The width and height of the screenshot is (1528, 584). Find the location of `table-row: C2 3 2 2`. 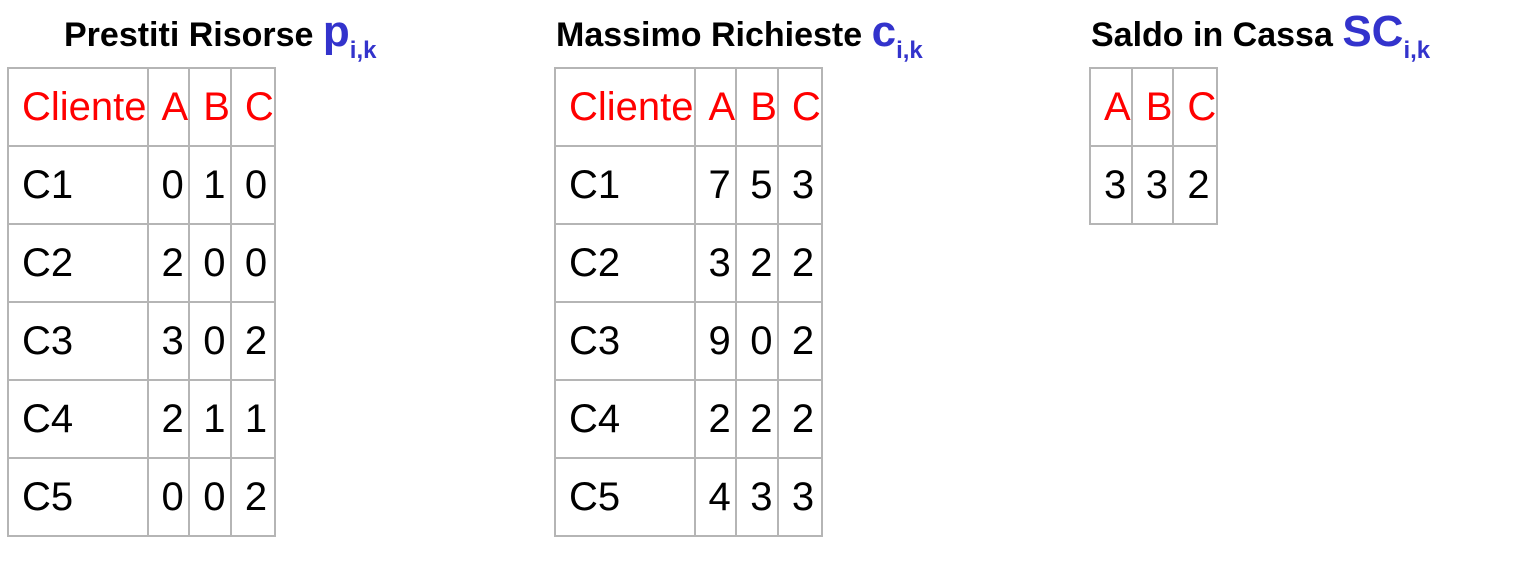

table-row: C2 3 2 2 is located at coordinates (688, 263).